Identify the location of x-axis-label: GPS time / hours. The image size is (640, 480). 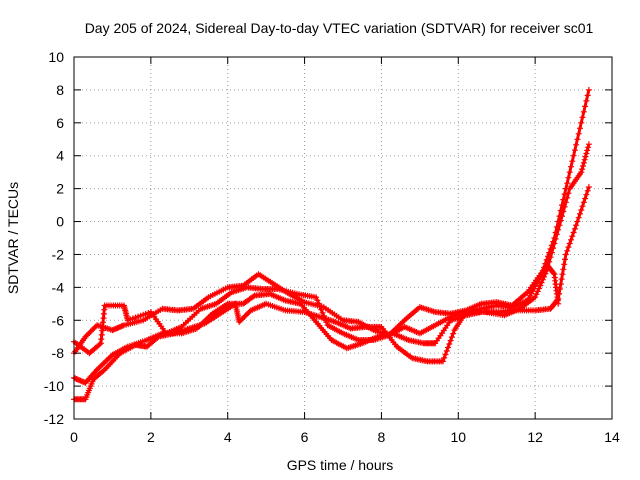
(340, 465).